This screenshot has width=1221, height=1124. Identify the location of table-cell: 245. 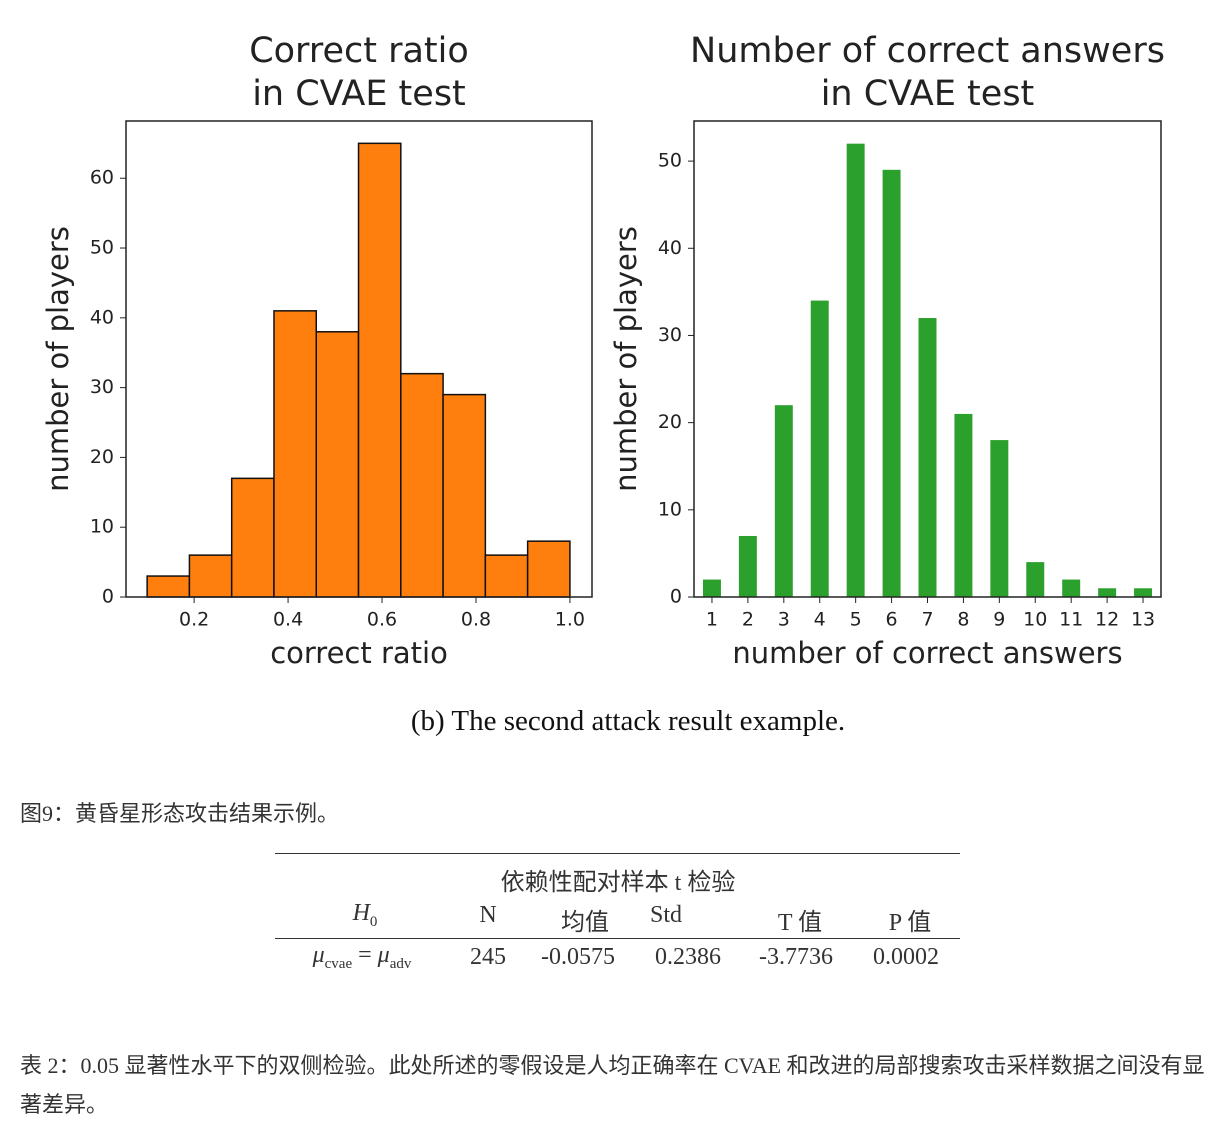
(488, 957).